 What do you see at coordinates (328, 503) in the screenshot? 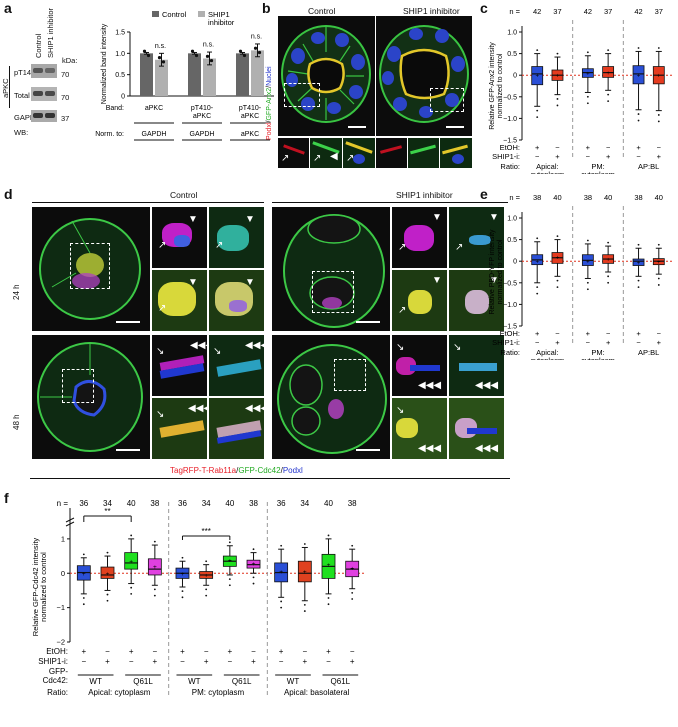
I see `n-value: 40` at bounding box center [328, 503].